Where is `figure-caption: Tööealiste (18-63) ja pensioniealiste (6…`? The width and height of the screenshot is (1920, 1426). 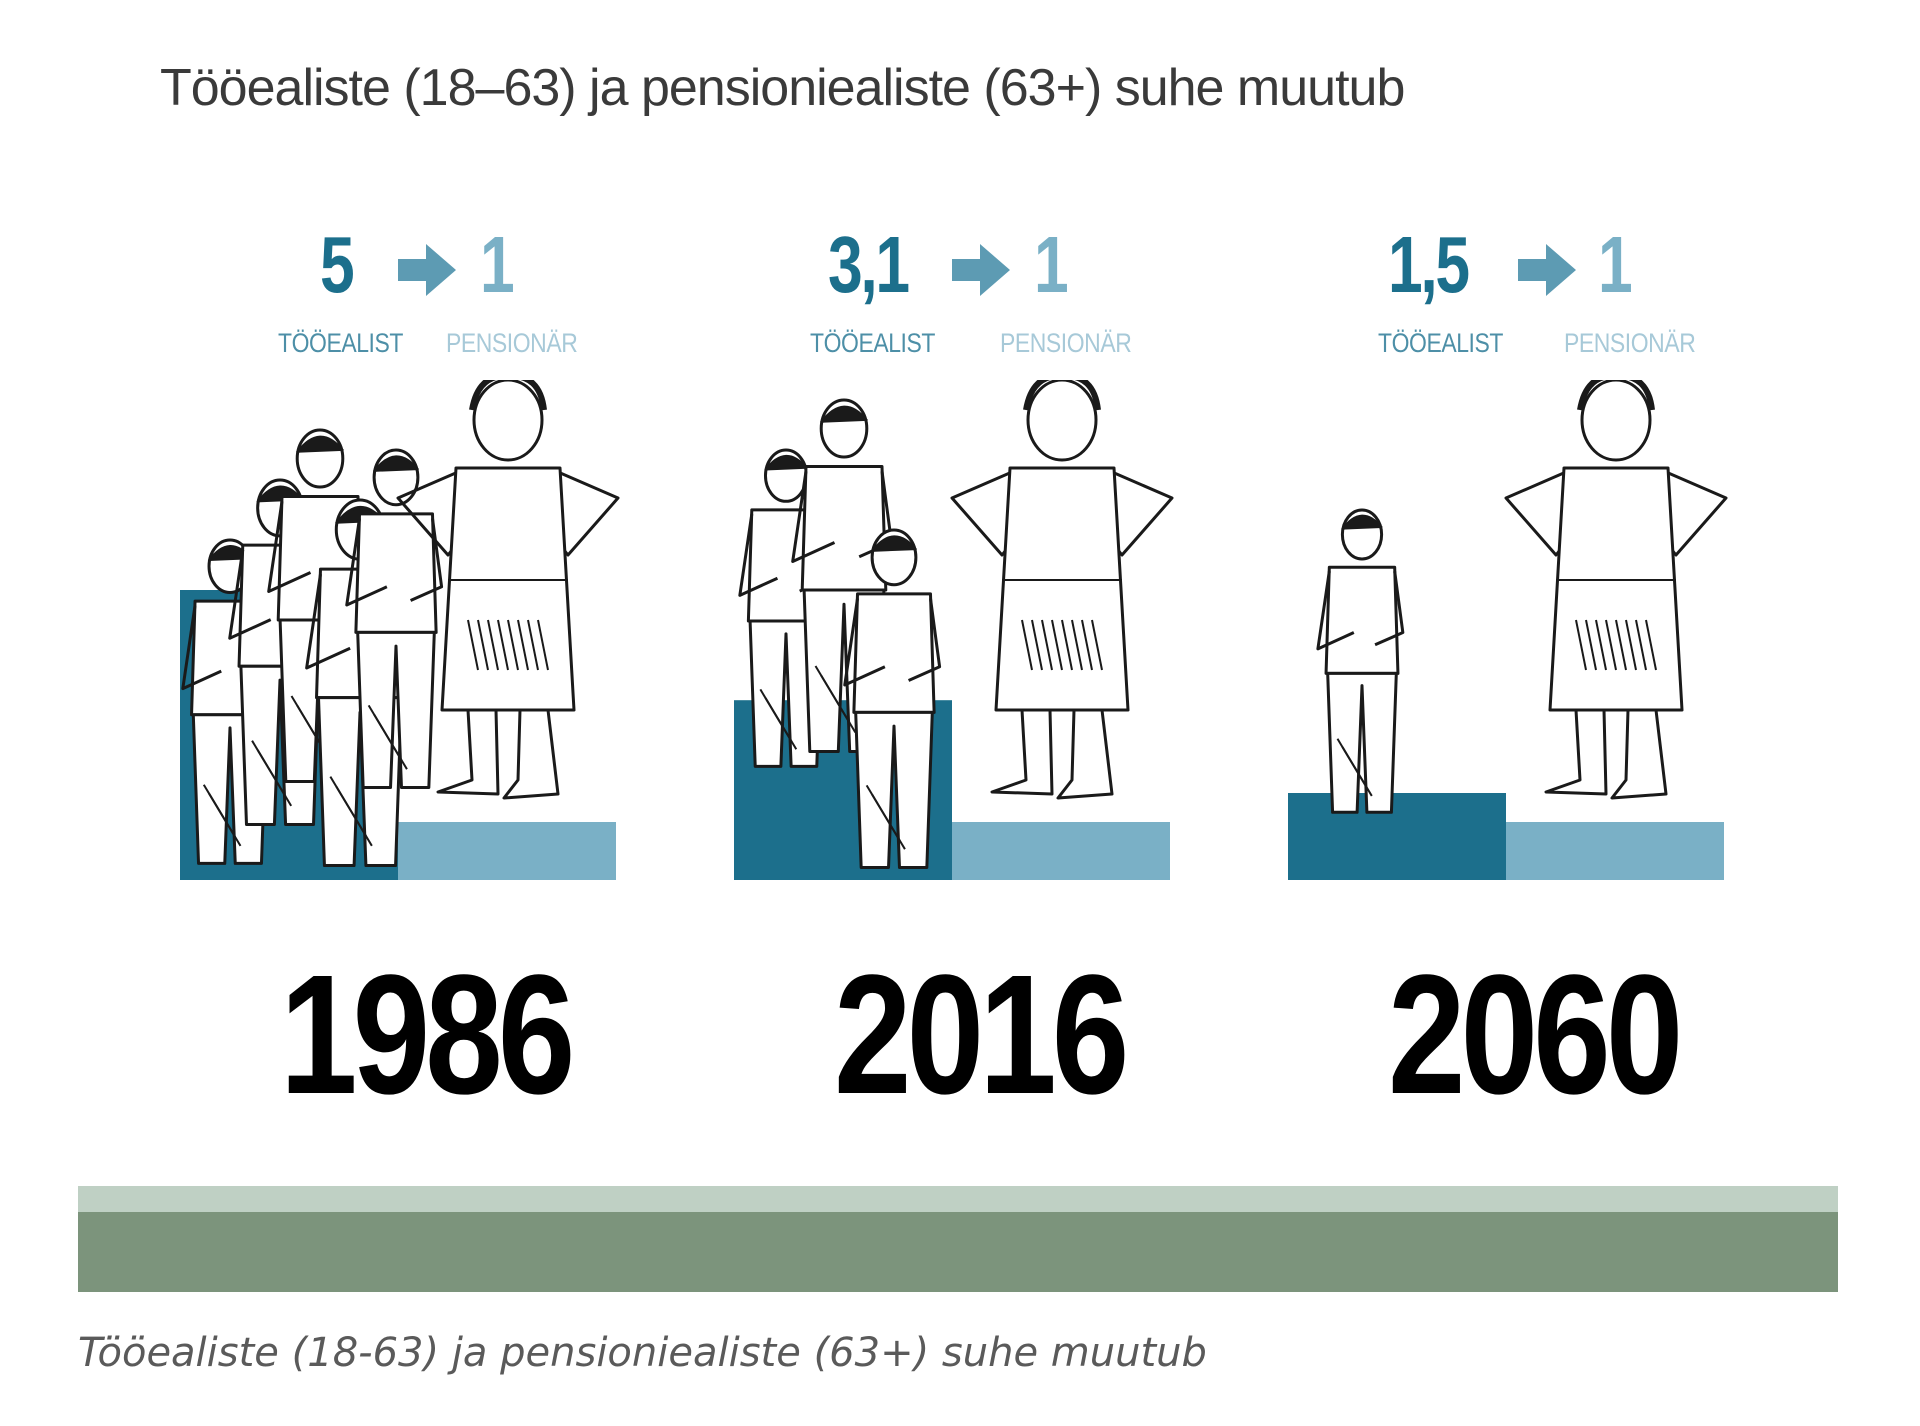
figure-caption: Tööealiste (18-63) ja pensioniealiste (6… is located at coordinates (642, 1353).